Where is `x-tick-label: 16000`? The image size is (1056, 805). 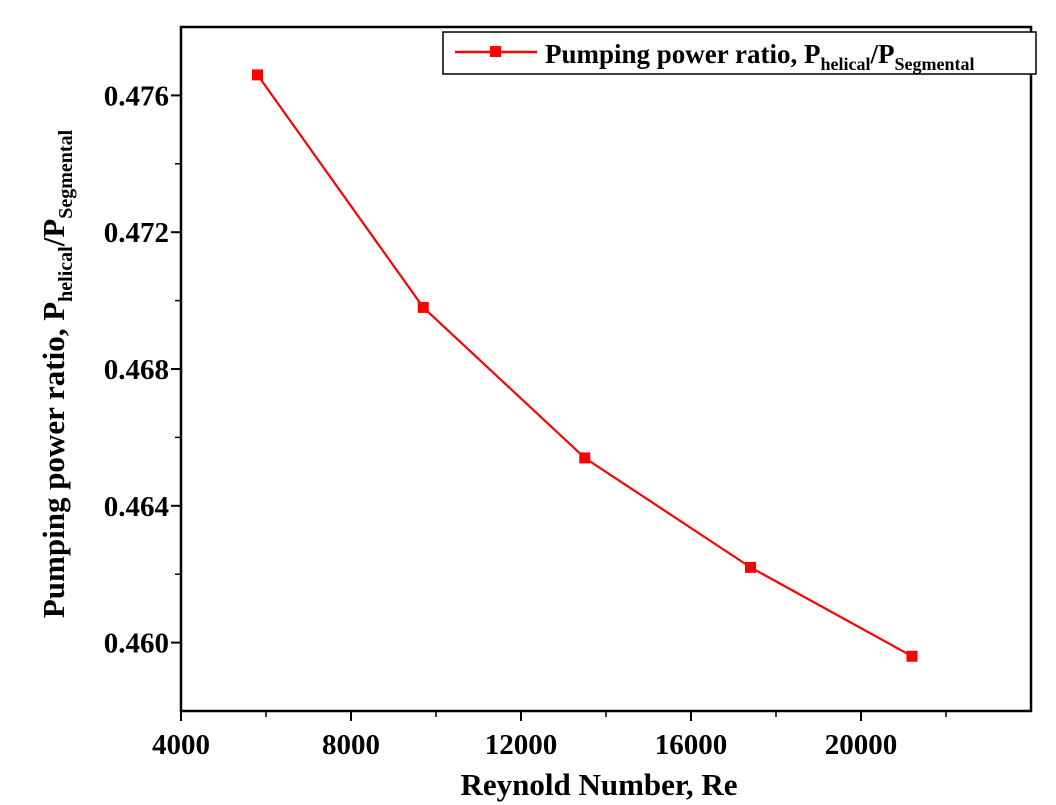 x-tick-label: 16000 is located at coordinates (691, 745).